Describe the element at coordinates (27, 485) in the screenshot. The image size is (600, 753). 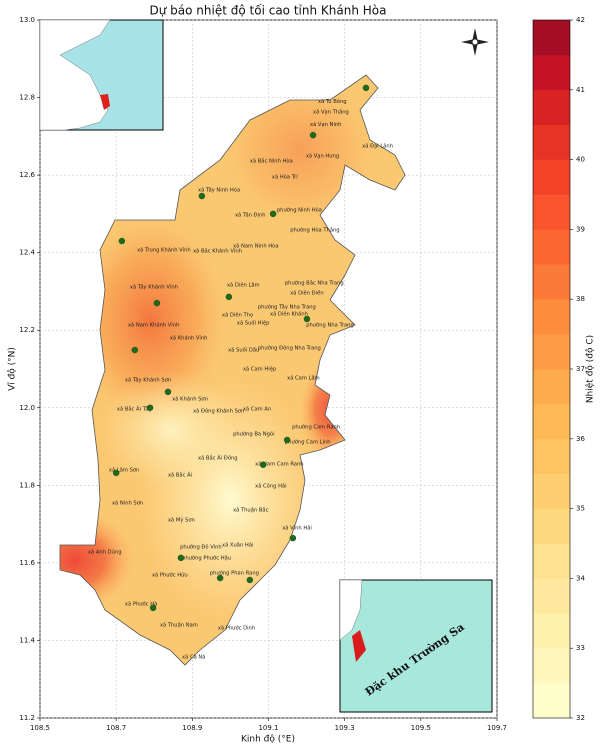
I see `y-tick-label: 11.8` at that location.